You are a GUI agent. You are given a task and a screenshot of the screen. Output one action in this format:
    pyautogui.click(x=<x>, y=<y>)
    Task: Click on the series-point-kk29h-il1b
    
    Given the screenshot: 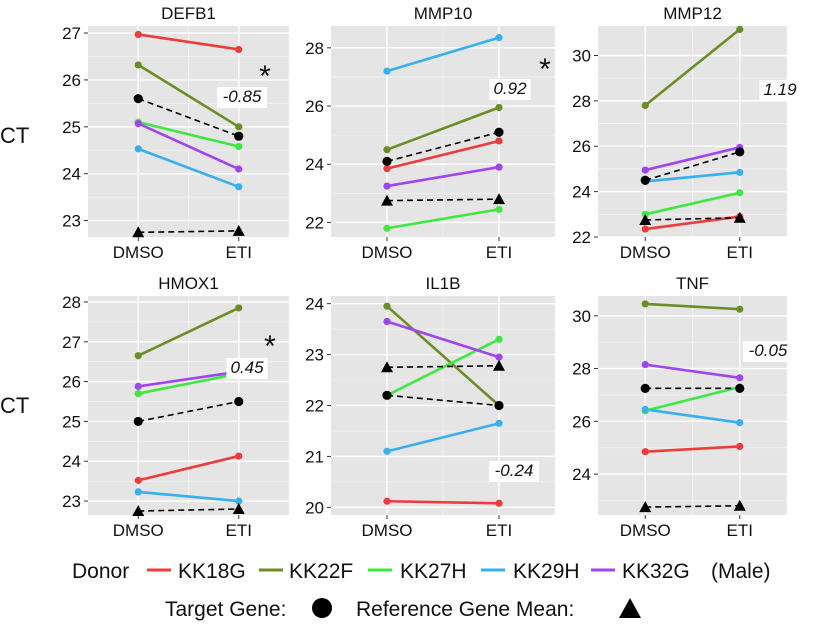 What is the action you would take?
    pyautogui.click(x=387, y=451)
    